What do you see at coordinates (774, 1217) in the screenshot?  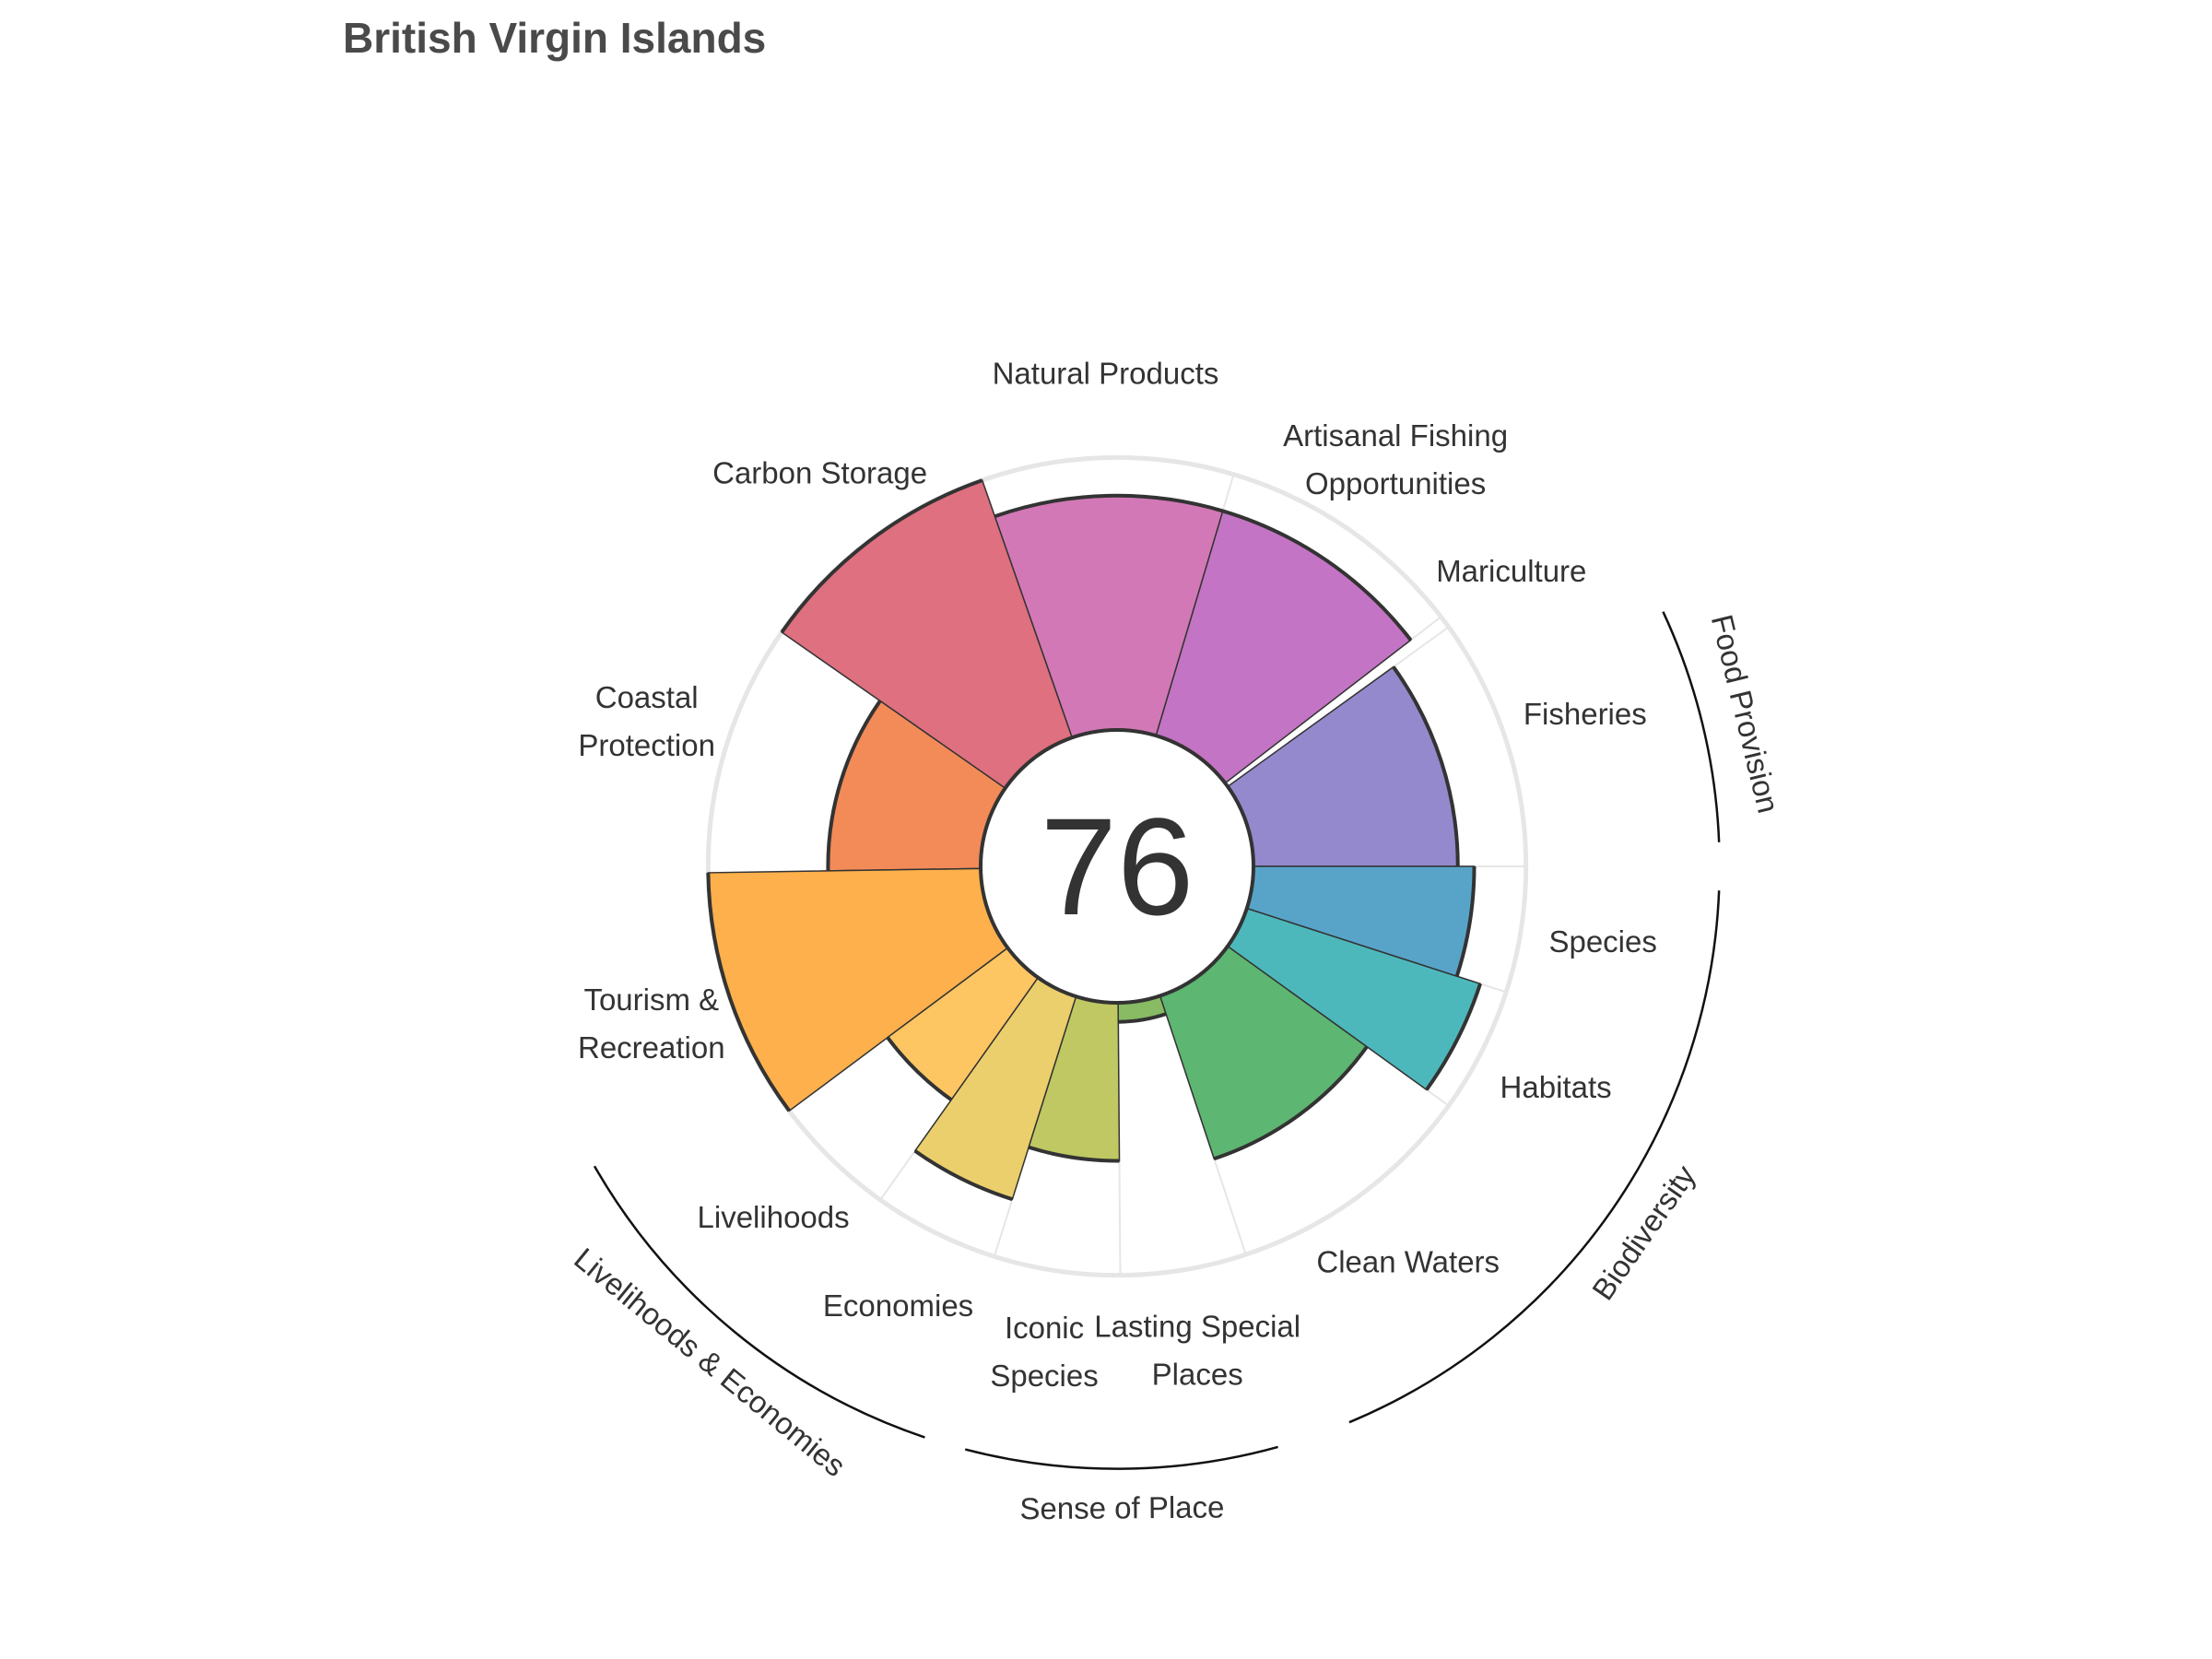 I see `label-livelihoods: Livelihoods` at bounding box center [774, 1217].